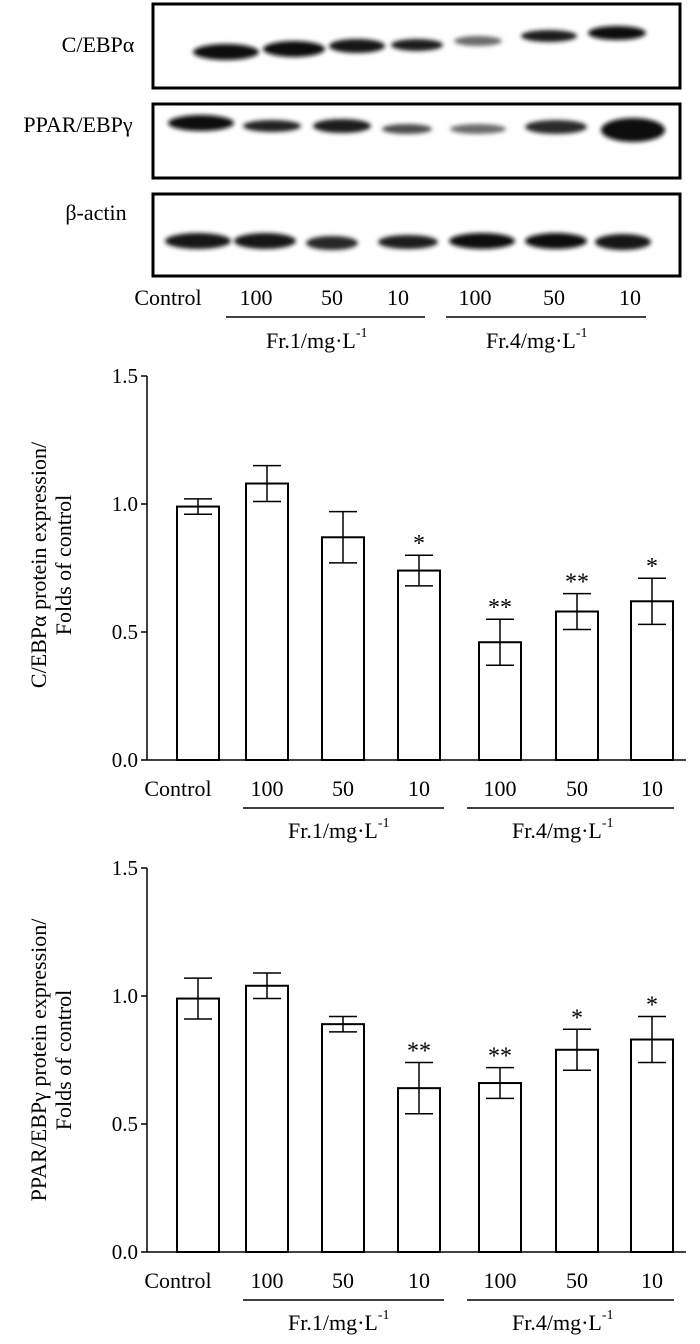  Describe the element at coordinates (98, 44) in the screenshot. I see `blot-row-label-cebpa: C/EBPα` at that location.